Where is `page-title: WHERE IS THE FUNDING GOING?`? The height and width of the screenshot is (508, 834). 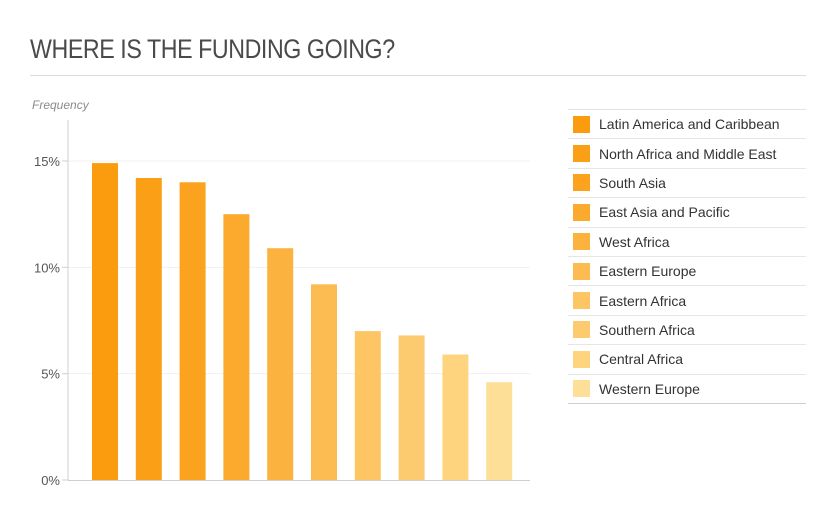 page-title: WHERE IS THE FUNDING GOING? is located at coordinates (212, 49).